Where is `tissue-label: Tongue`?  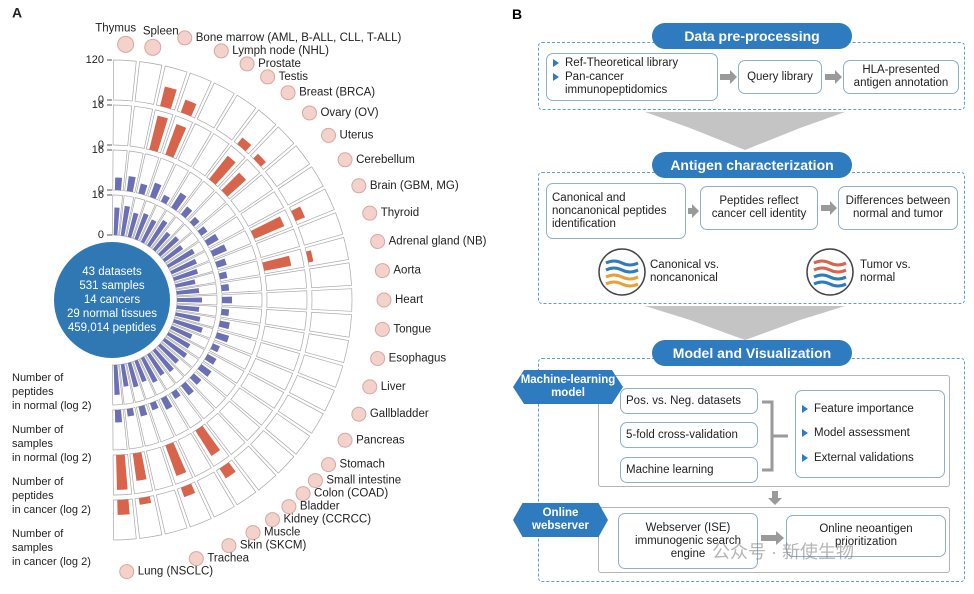
tissue-label: Tongue is located at coordinates (412, 329).